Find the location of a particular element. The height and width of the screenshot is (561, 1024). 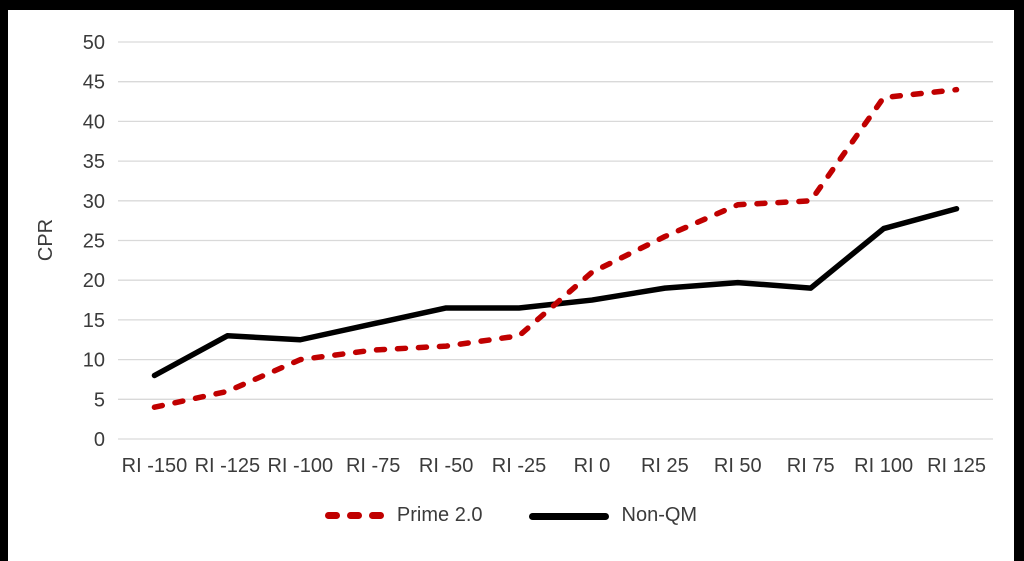

y-axis-title: CPR is located at coordinates (46, 240).